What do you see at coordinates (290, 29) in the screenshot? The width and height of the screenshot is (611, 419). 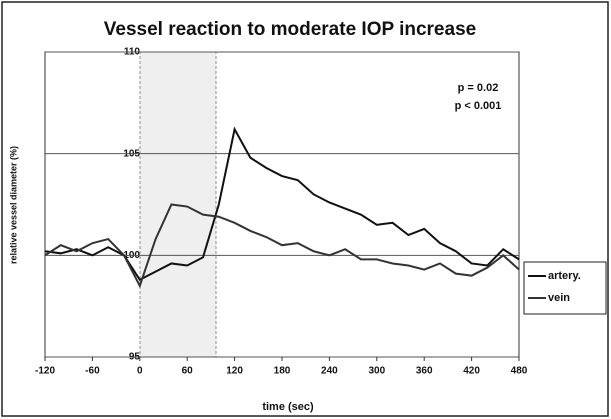 I see `chart-title: Vessel reaction to moderate IOP increase` at bounding box center [290, 29].